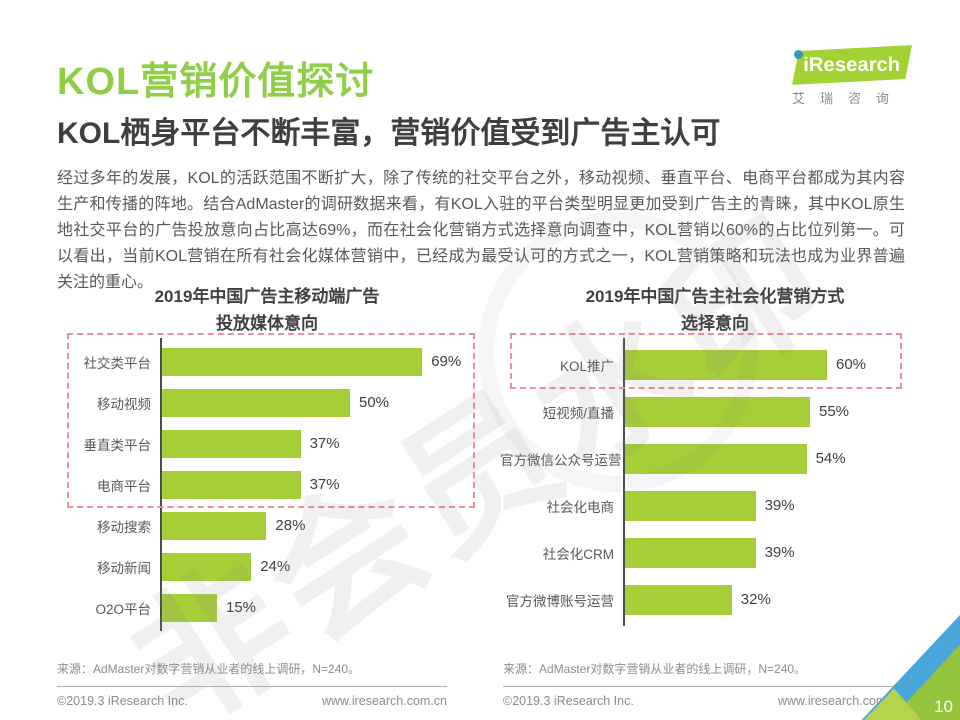  I want to click on category-label: 垂直类平台, so click(117, 445).